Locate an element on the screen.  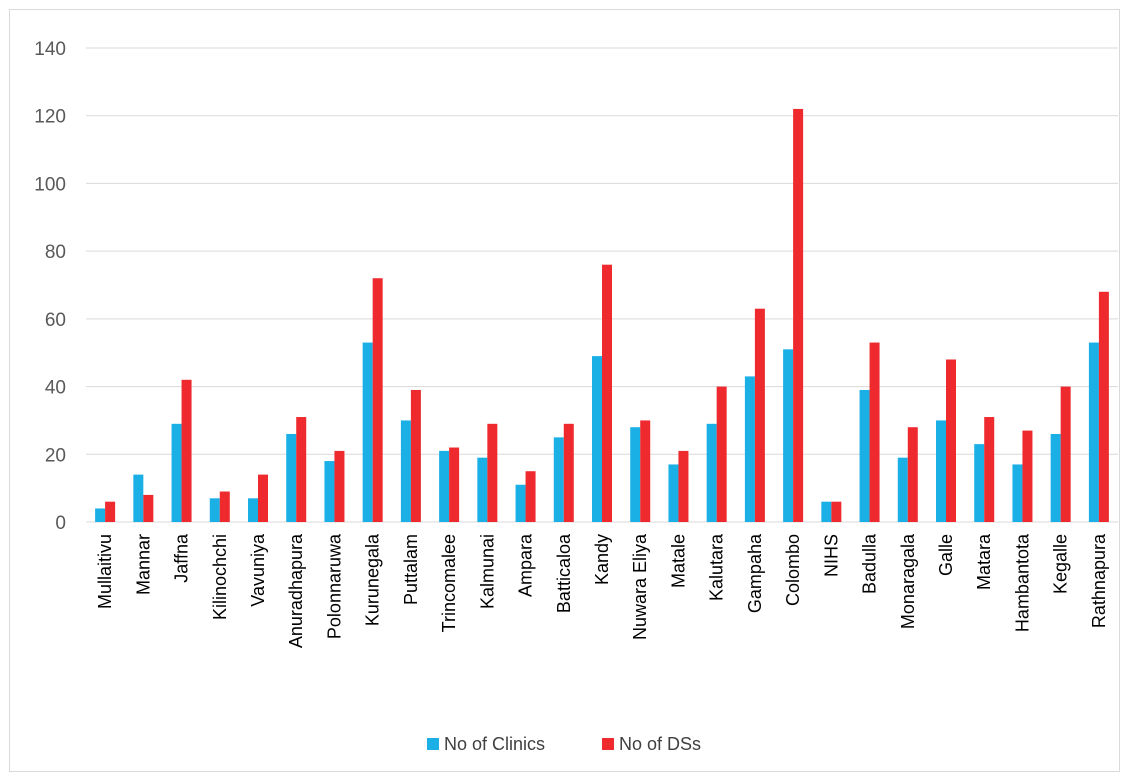
x-category-label: Kurunegala is located at coordinates (373, 579).